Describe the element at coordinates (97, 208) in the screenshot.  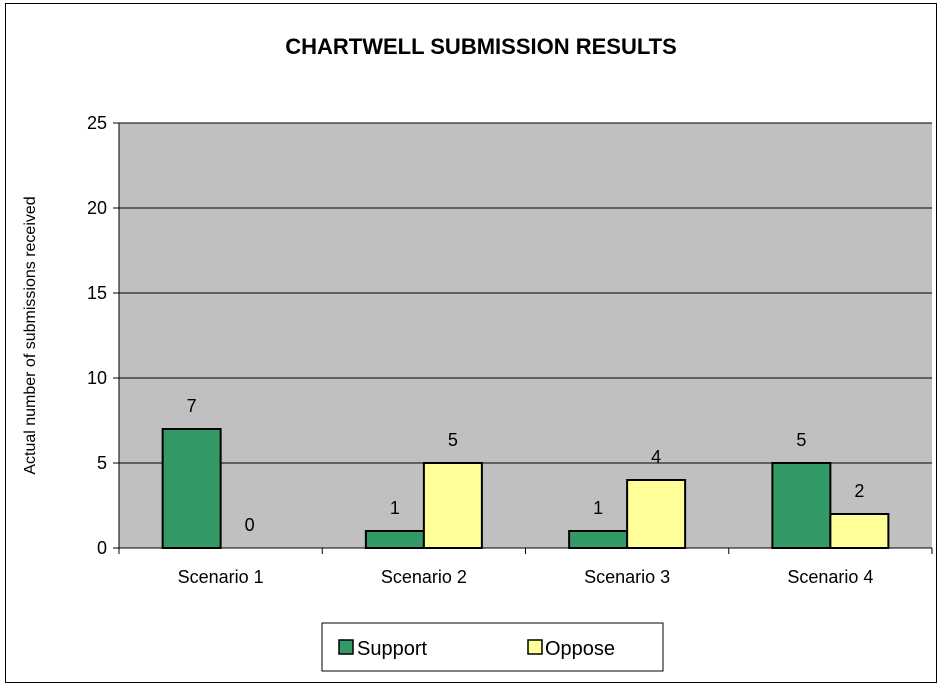
I see `y-tick-label: 20` at that location.